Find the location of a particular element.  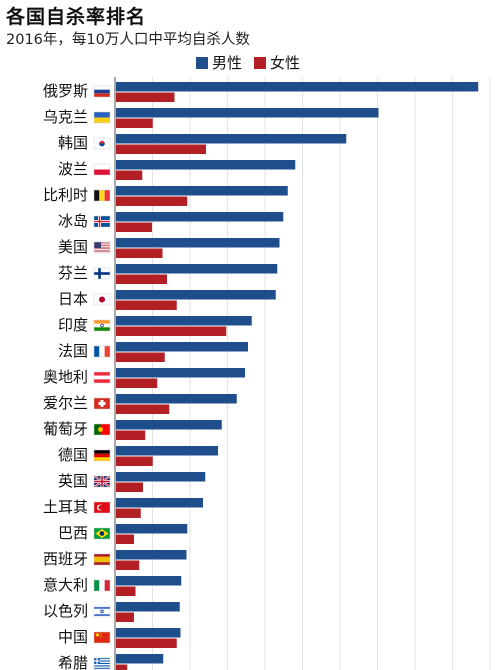

category-row: 葡萄牙 is located at coordinates (132, 430).